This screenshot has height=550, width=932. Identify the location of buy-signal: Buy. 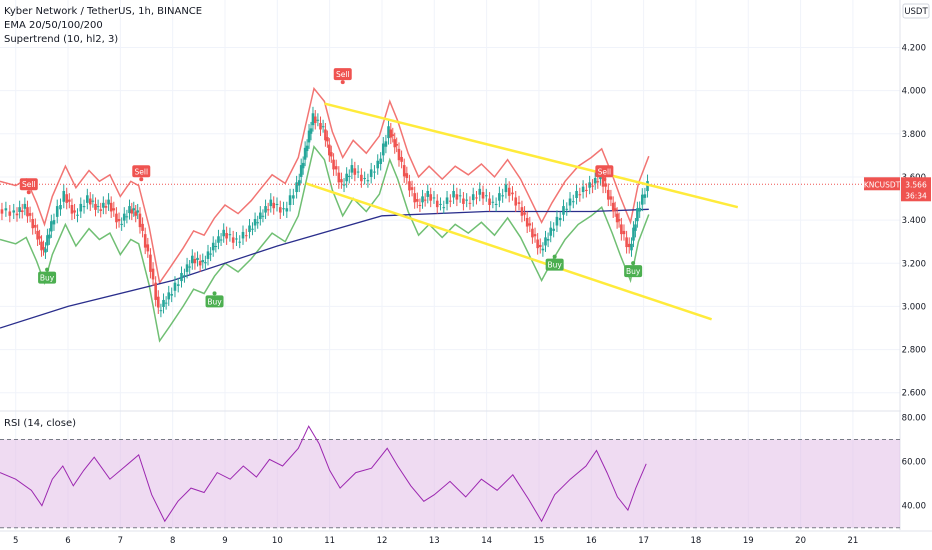
(214, 299).